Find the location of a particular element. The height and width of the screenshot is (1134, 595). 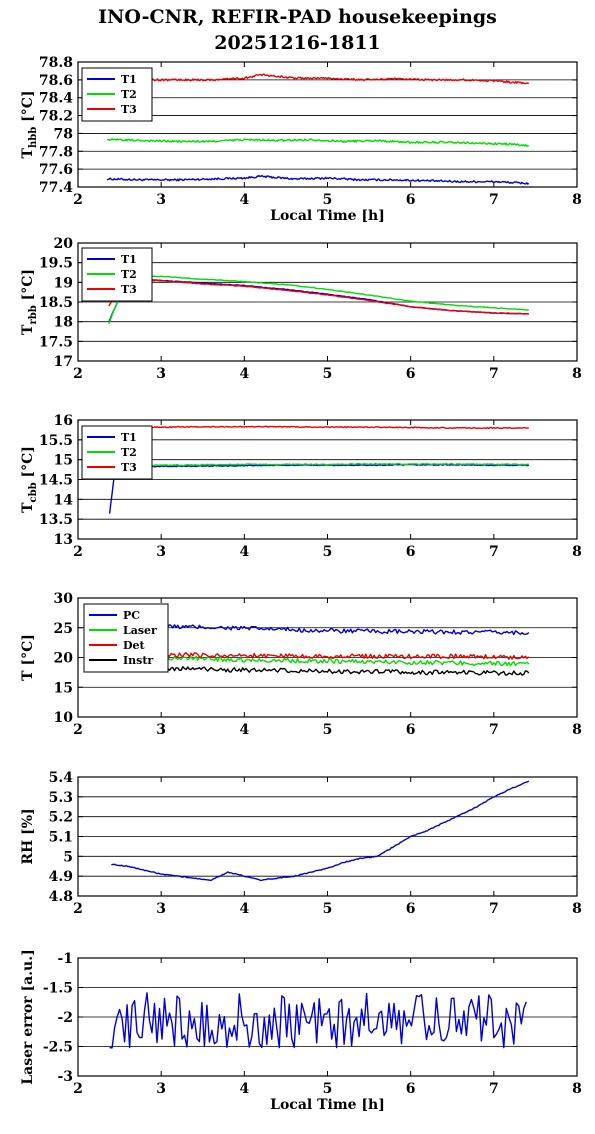

y-tick-label: 78.8 is located at coordinates (56, 63).